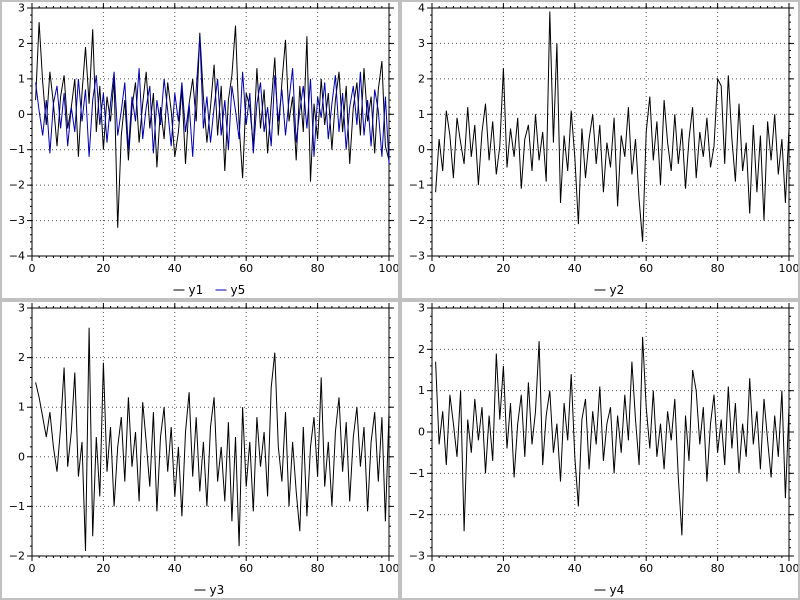 This screenshot has width=800, height=600. I want to click on svg-text: y2, so click(617, 290).